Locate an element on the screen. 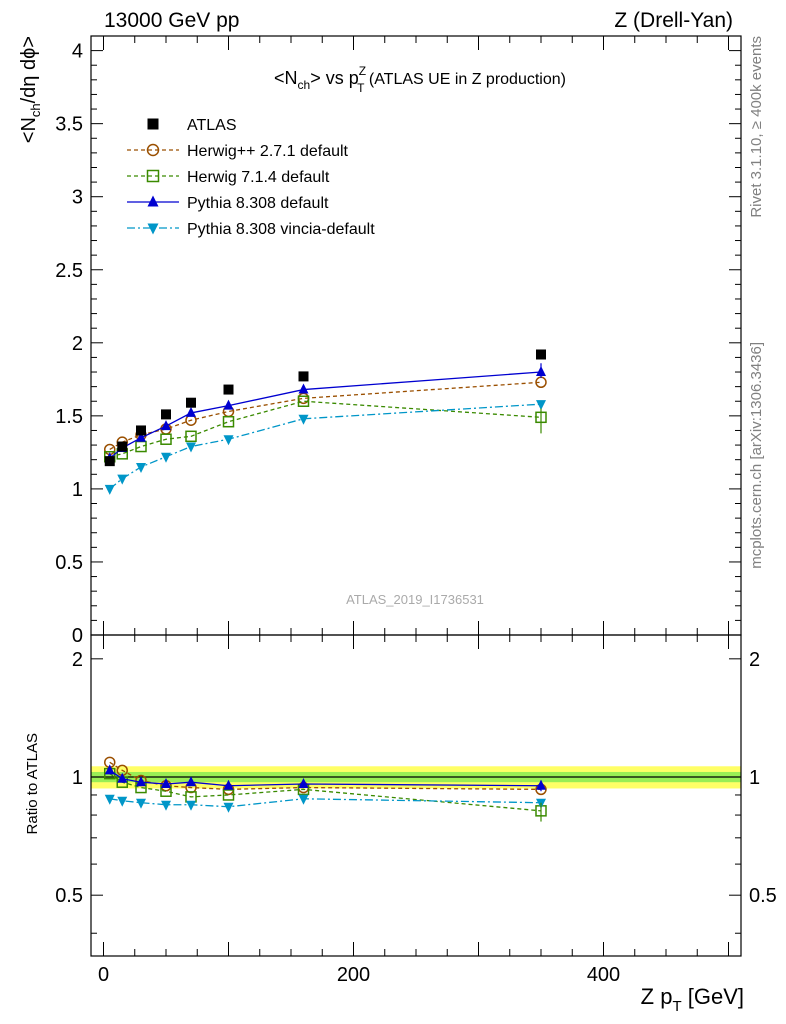 The width and height of the screenshot is (786, 1024). legend-marker-pythia-8-308-default is located at coordinates (153, 201).